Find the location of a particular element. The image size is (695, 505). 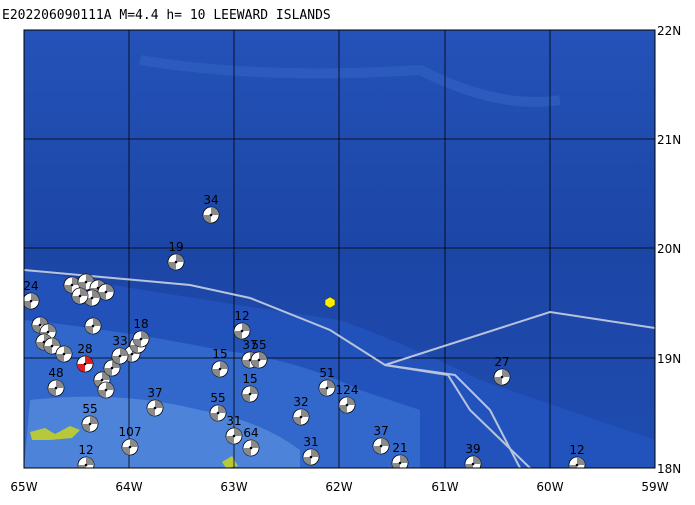

lat-label: 21N is located at coordinates (669, 140).